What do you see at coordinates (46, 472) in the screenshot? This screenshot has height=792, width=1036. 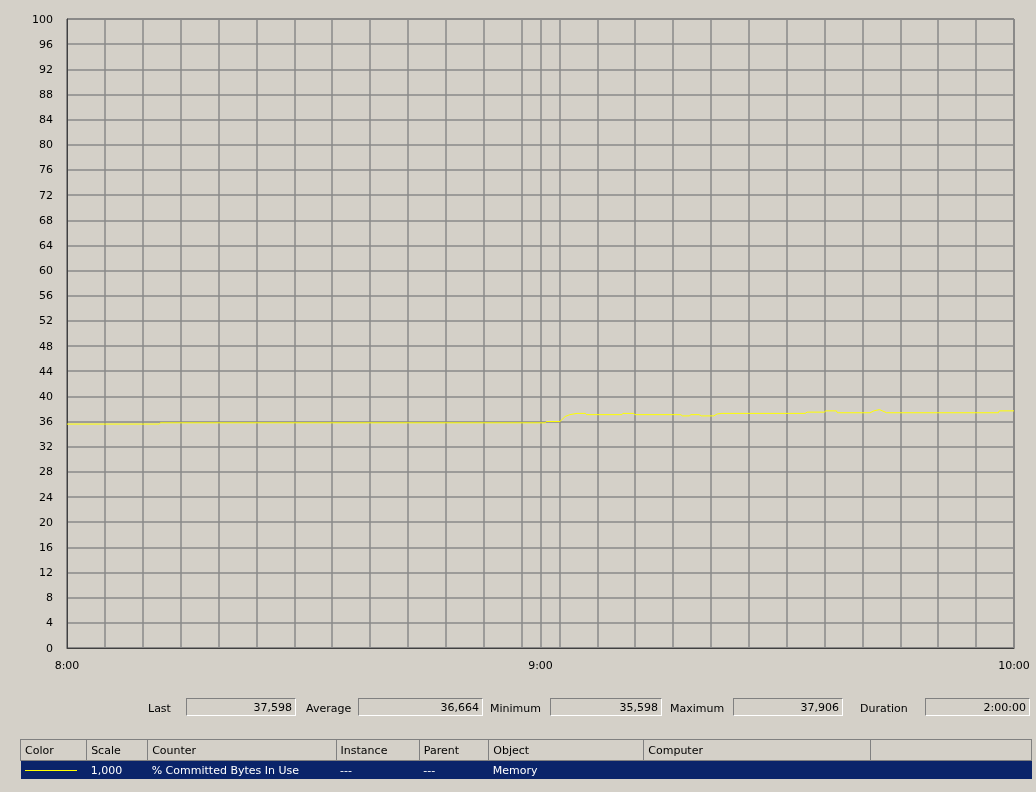 I see `y-tick-label: 28` at bounding box center [46, 472].